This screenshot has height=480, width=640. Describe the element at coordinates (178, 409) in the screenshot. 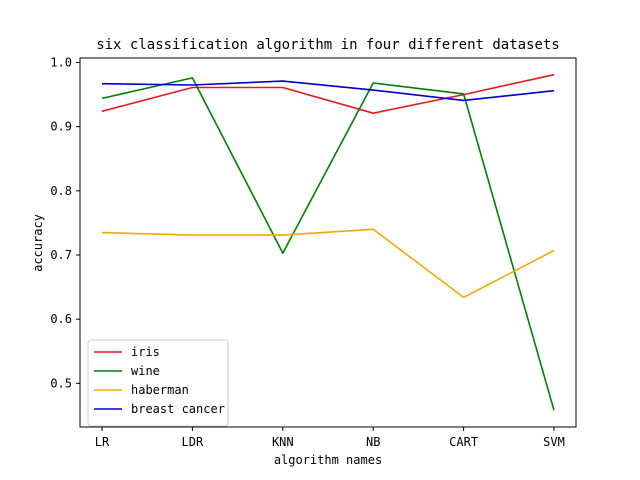

I see `legend-label-breast-cancer: breast cancer` at that location.